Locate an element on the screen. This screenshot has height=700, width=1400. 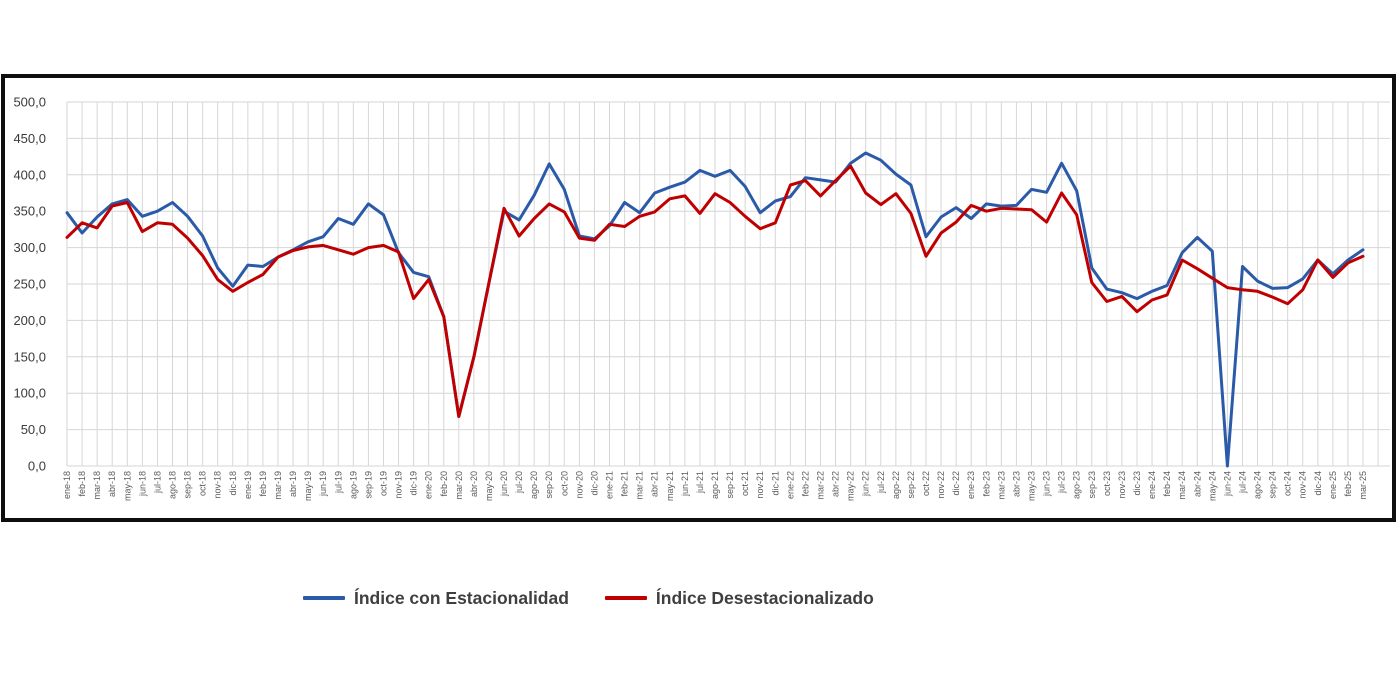
x-axis-label: sep-21 is located at coordinates (730, 485).